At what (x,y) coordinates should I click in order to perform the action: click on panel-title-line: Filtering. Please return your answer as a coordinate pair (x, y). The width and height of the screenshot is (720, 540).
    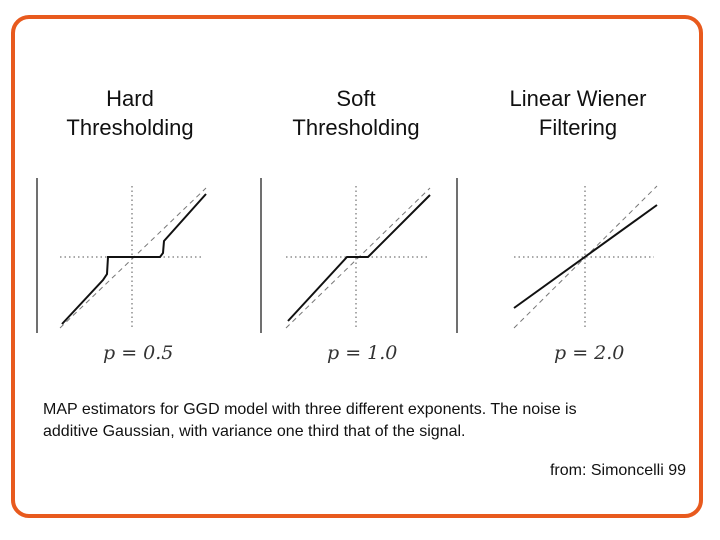
    Looking at the image, I should click on (578, 127).